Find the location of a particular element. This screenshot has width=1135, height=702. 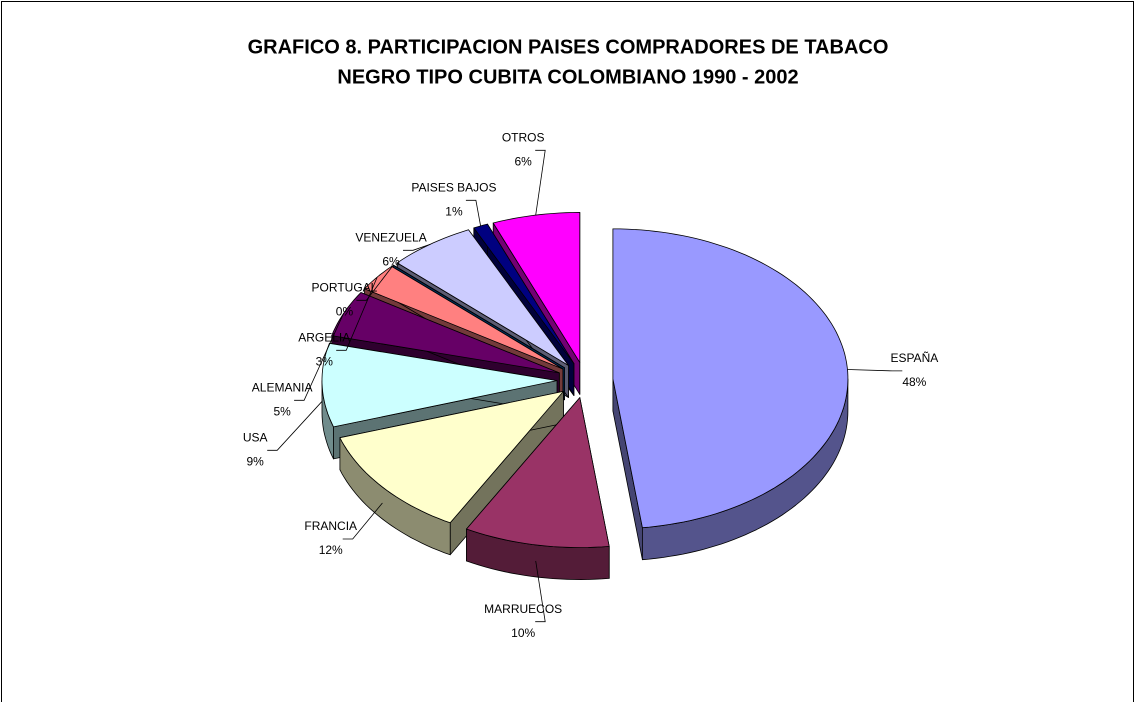

value-label: 10% is located at coordinates (523, 633).